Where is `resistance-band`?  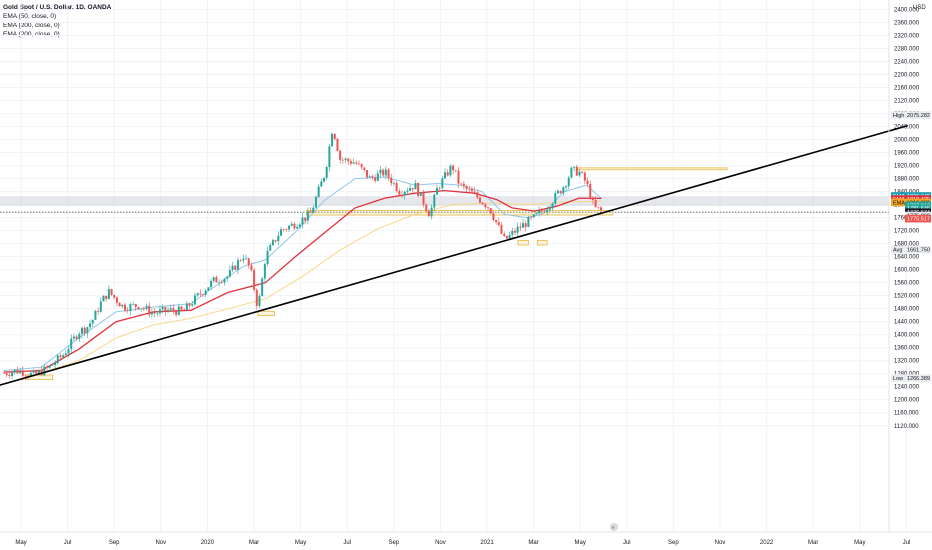
resistance-band is located at coordinates (444, 201).